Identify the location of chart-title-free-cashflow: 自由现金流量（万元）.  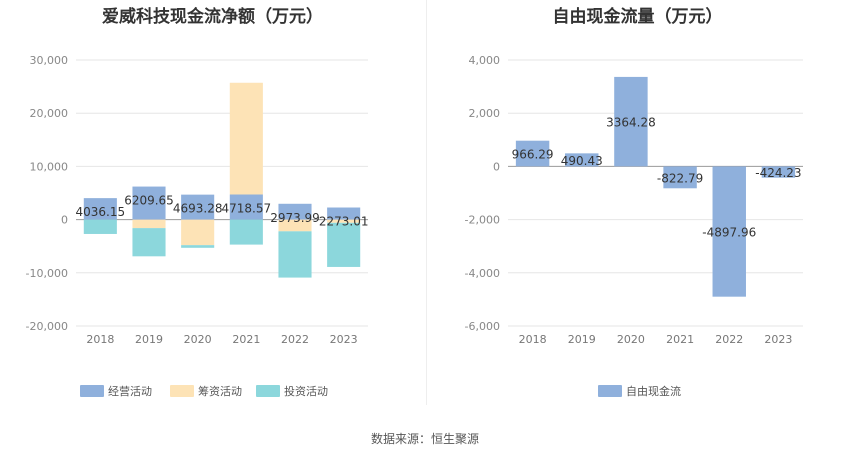
(637, 17).